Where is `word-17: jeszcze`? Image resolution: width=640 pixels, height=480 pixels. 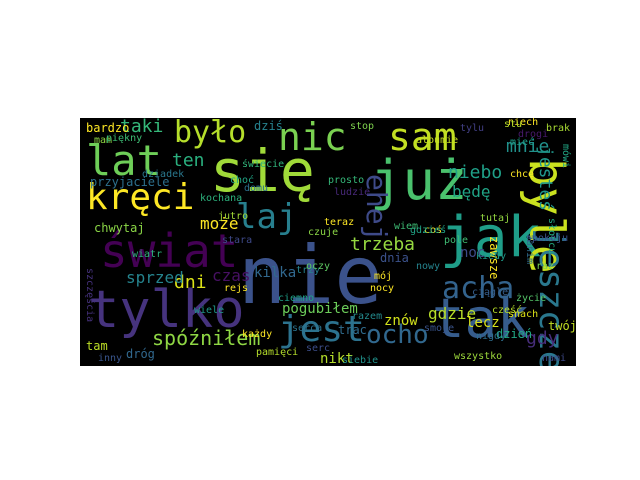
word-17: jeszcze is located at coordinates (551, 297).